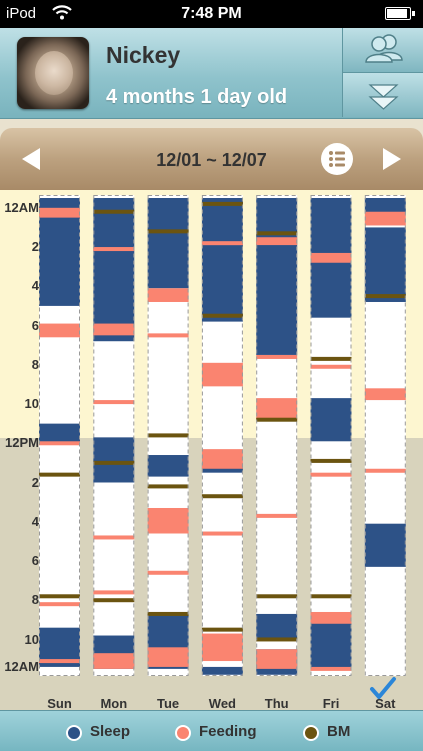 This screenshot has width=423, height=751. What do you see at coordinates (143, 55) in the screenshot?
I see `child-name: Nickey` at bounding box center [143, 55].